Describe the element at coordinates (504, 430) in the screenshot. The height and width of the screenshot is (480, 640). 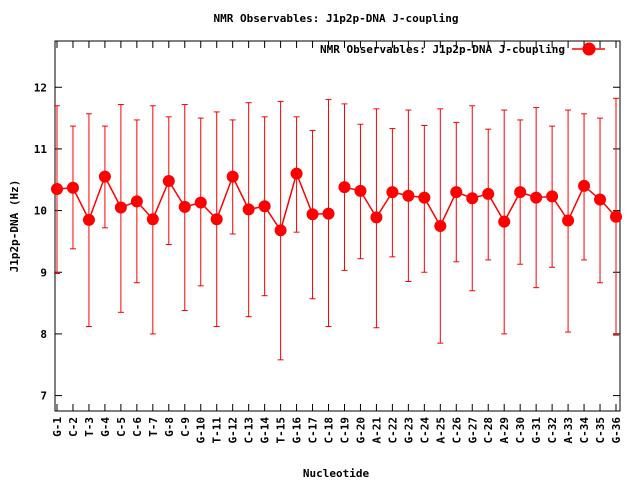
I see `x-tick-label: A-29` at that location.